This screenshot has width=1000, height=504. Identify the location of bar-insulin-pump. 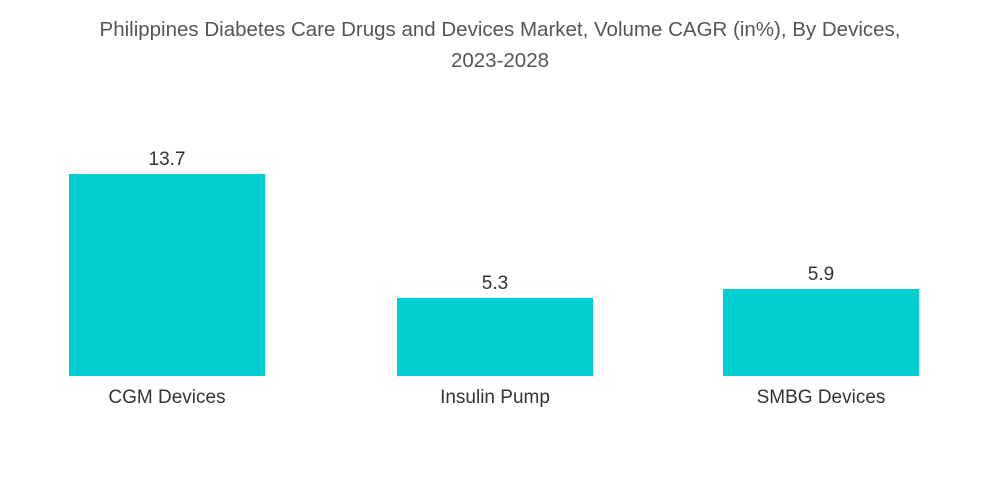
(495, 336).